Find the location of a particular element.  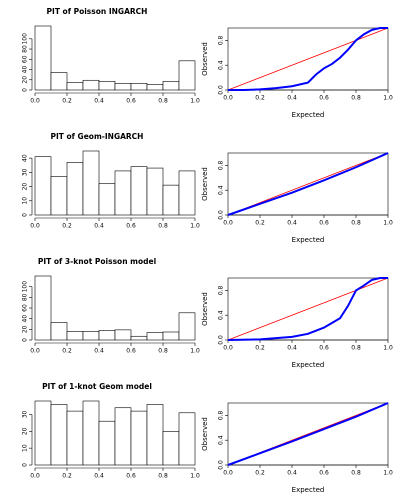

y-tick-label: 40 is located at coordinates (25, 158).